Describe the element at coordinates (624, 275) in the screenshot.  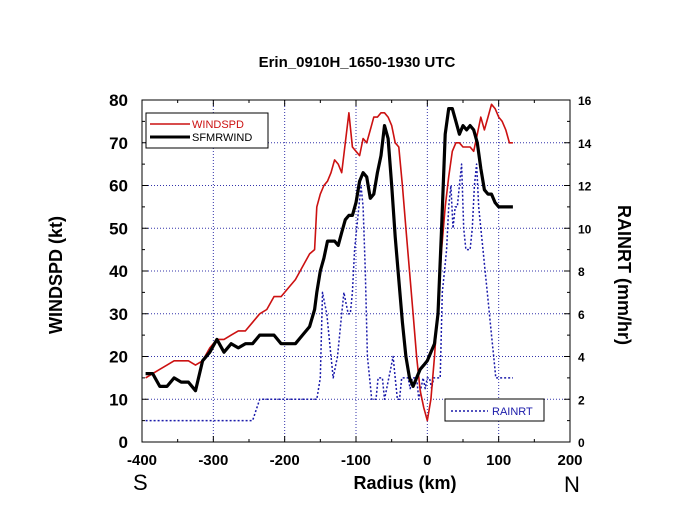
I see `y2-axis-label: RAINRT (mm/hr)` at that location.